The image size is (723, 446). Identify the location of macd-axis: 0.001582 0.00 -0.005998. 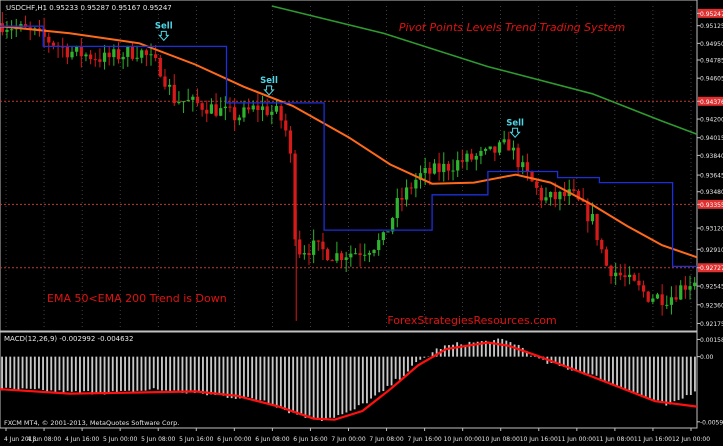
(710, 381).